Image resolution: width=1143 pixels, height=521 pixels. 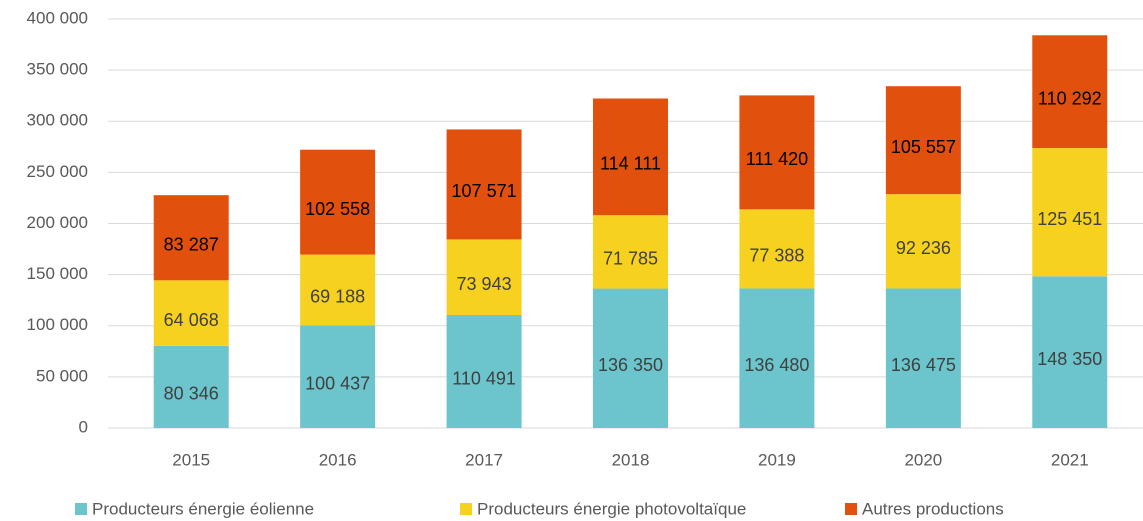 What do you see at coordinates (57, 171) in the screenshot?
I see `y-tick-label: 250 000` at bounding box center [57, 171].